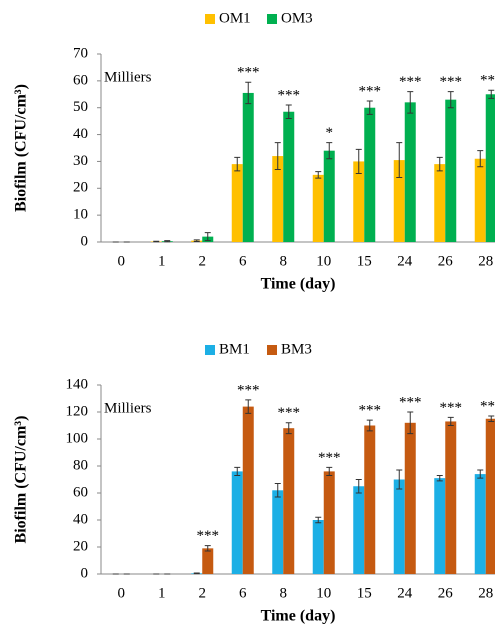 This screenshot has height=628, width=495. What do you see at coordinates (80, 107) in the screenshot?
I see `y-tick-label: 50` at bounding box center [80, 107].